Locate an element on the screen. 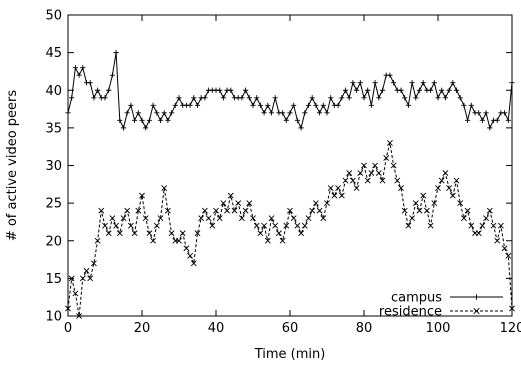 The height and width of the screenshot is (370, 521). legend-label-residence: residence is located at coordinates (410, 312).